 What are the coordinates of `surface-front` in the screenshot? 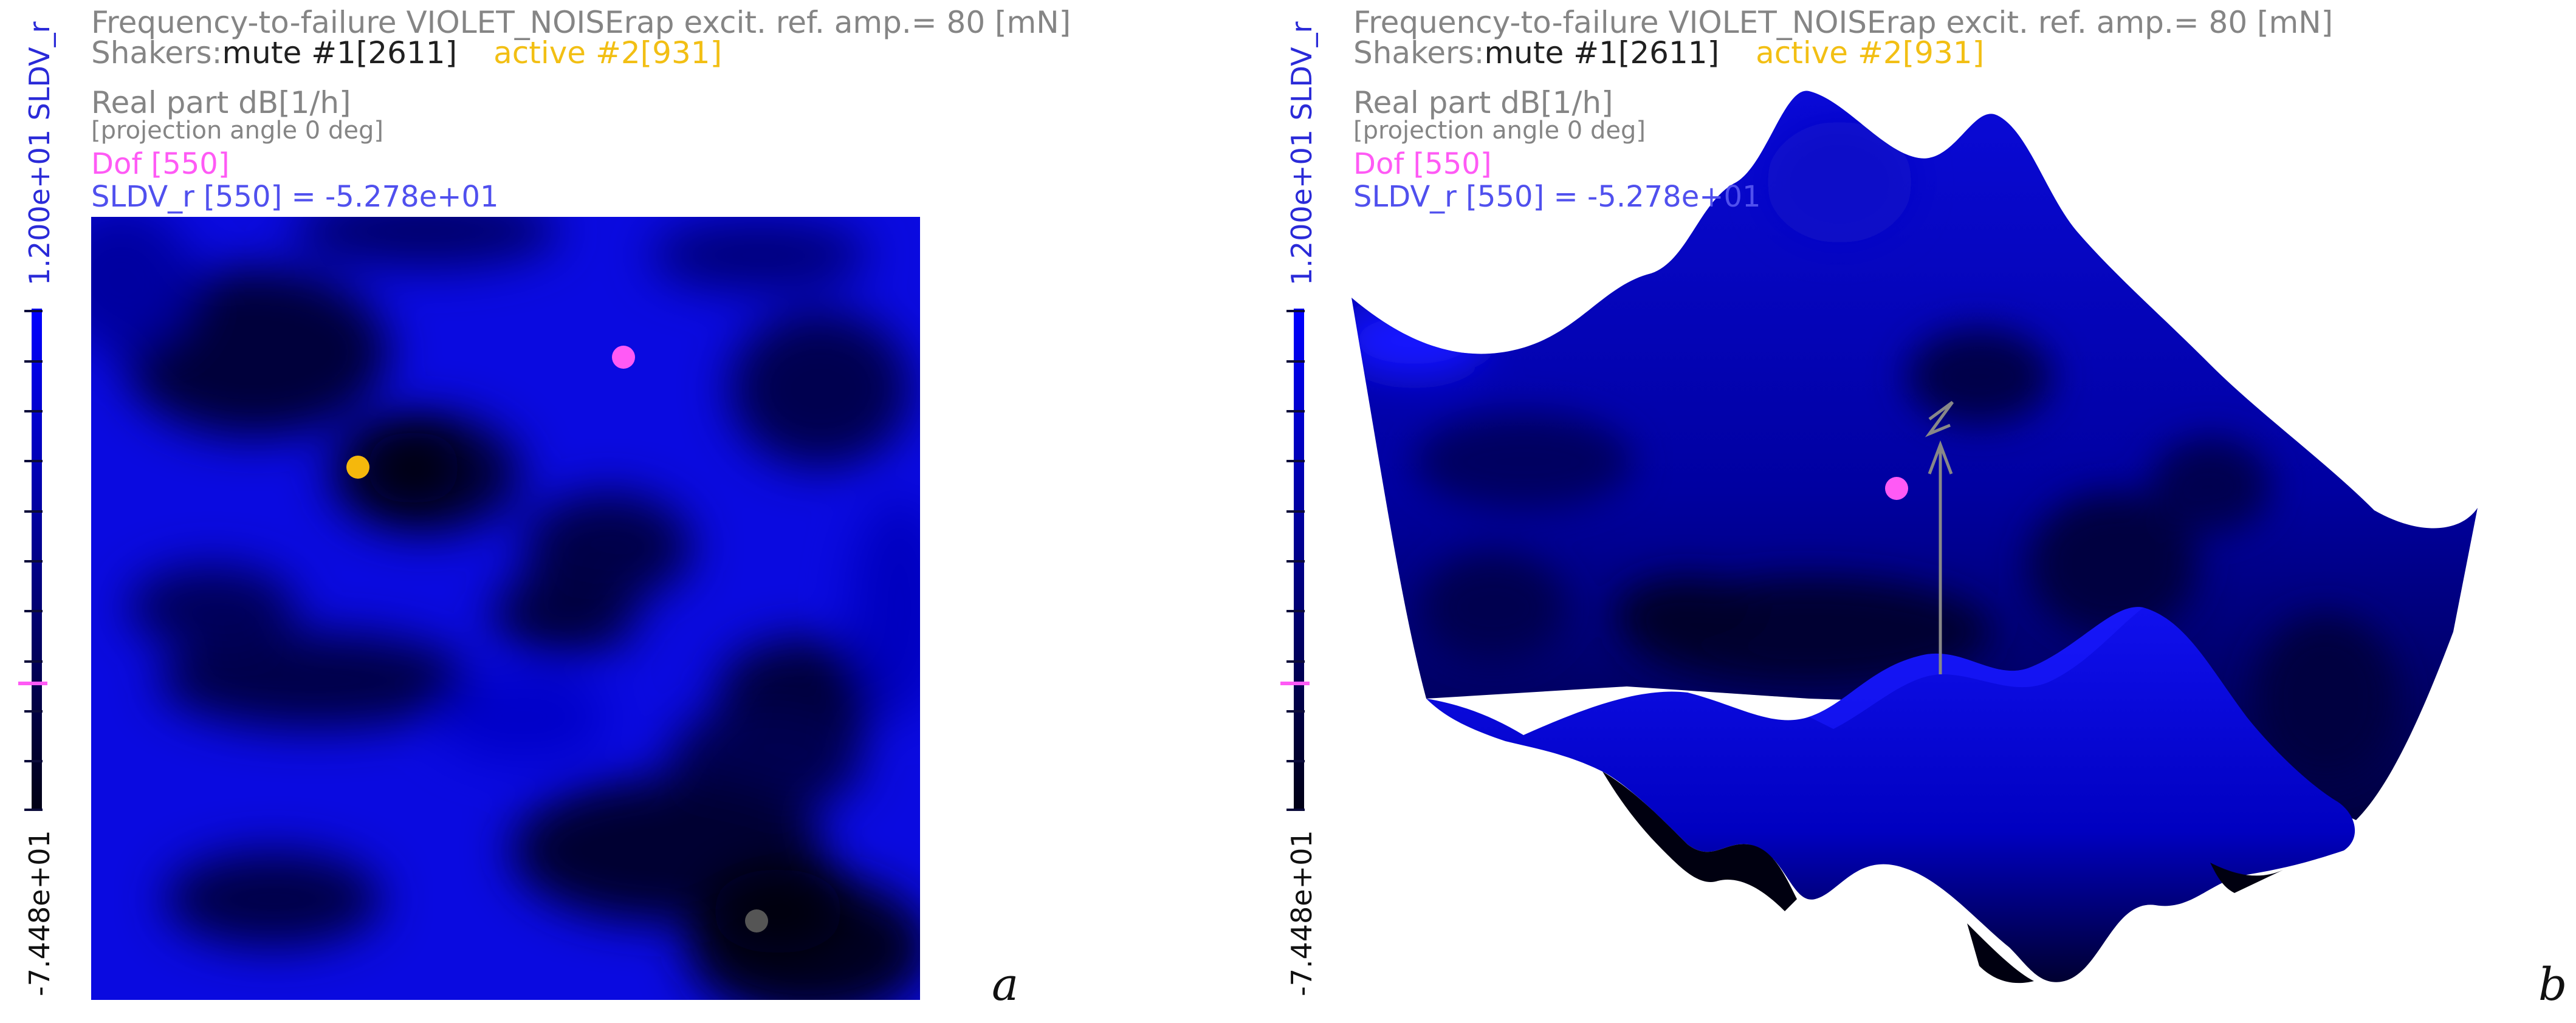 It's located at (1890, 795).